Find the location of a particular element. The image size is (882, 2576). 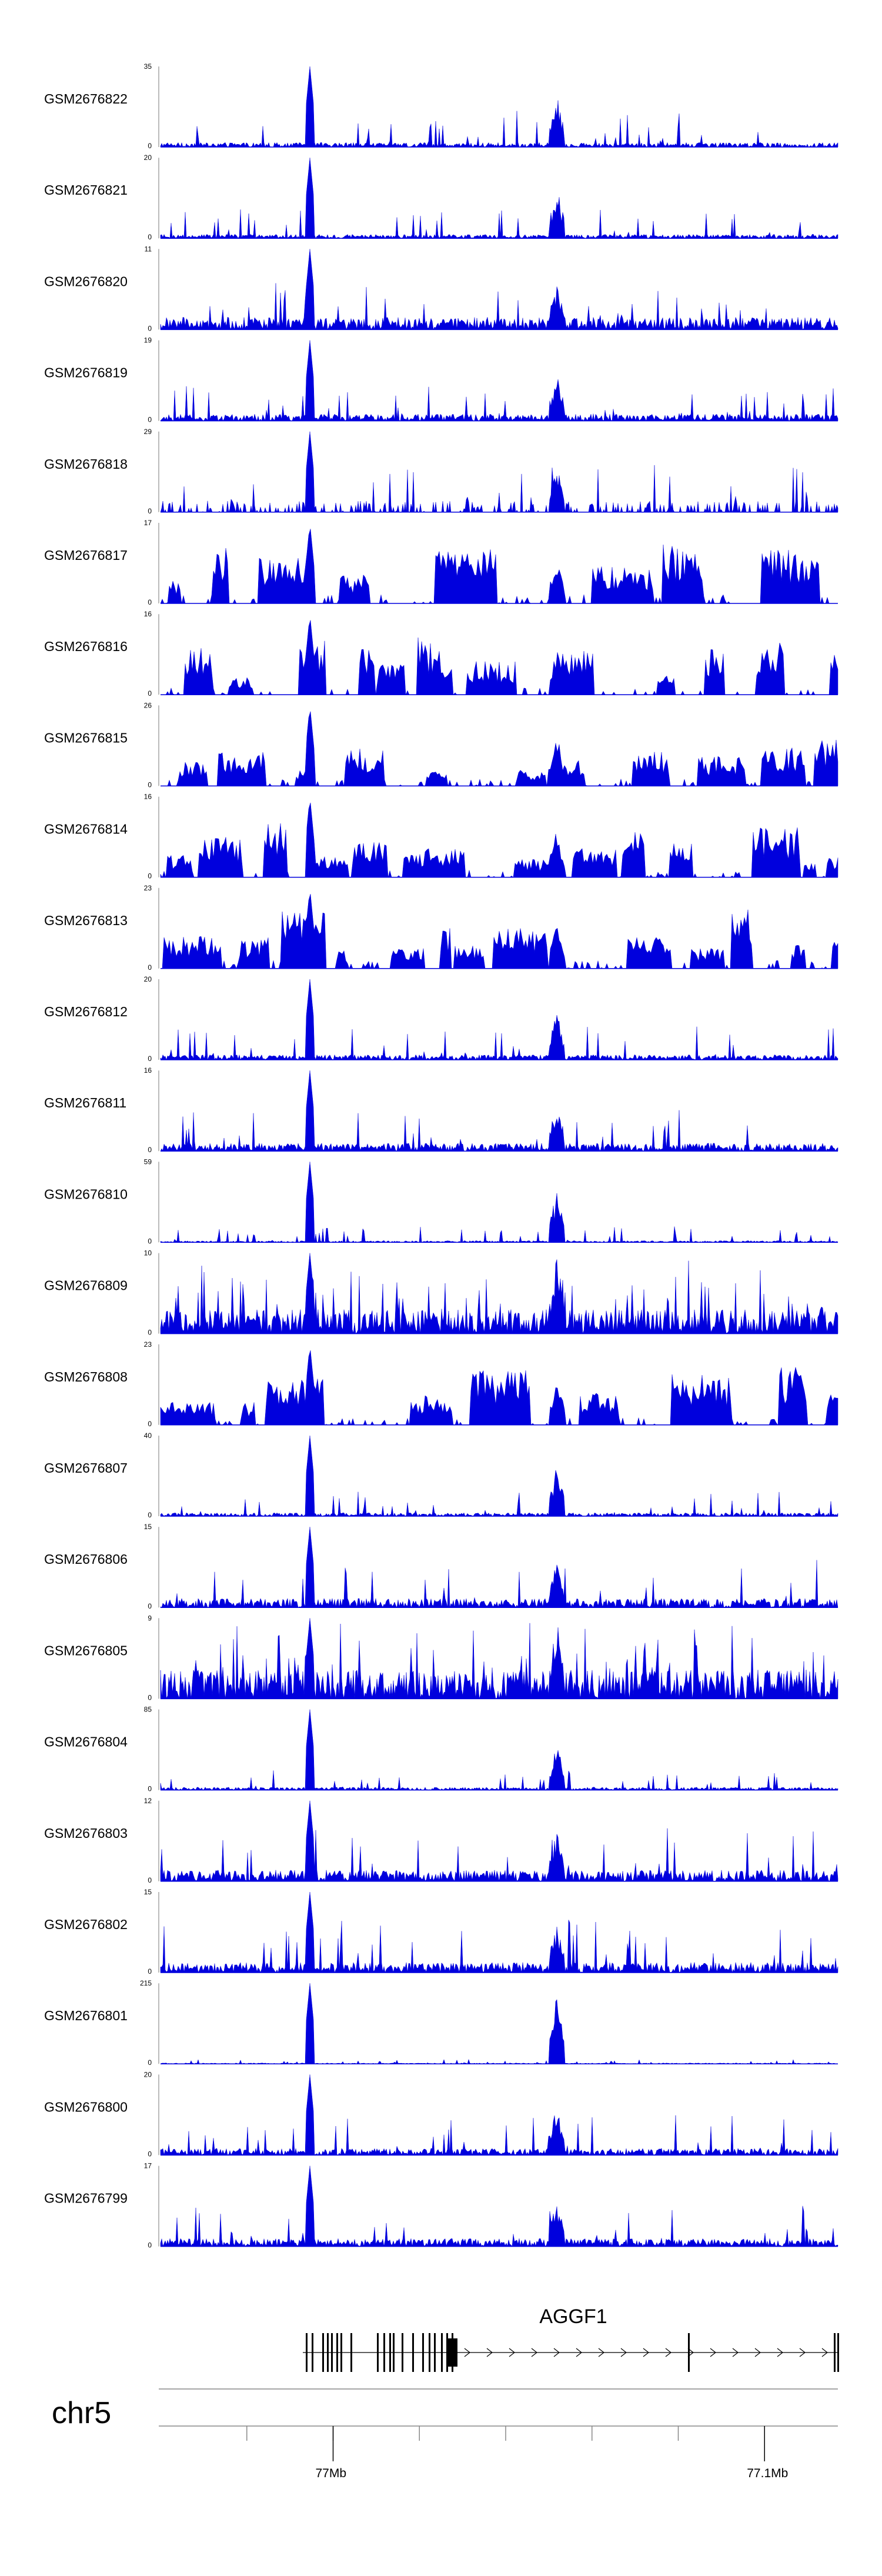

coverage-track: GSM2676803 12 0 is located at coordinates (441, 1840).